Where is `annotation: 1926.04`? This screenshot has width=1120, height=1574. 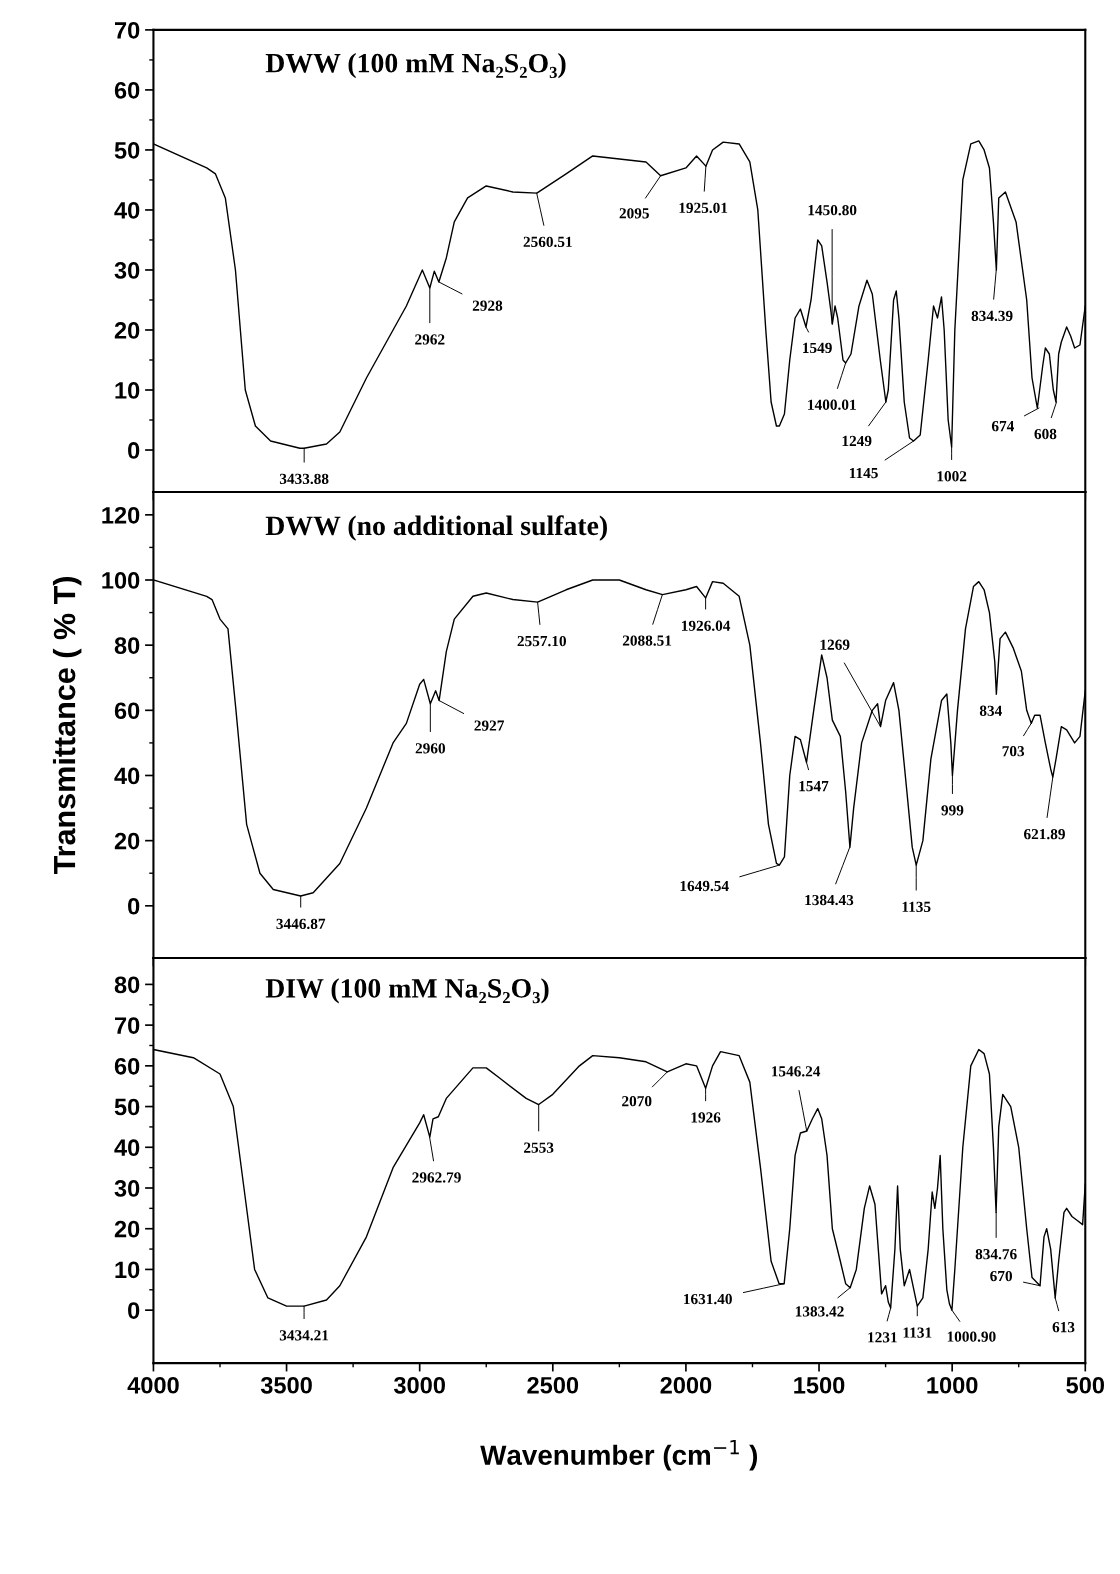
annotation: 1926.04 is located at coordinates (706, 625).